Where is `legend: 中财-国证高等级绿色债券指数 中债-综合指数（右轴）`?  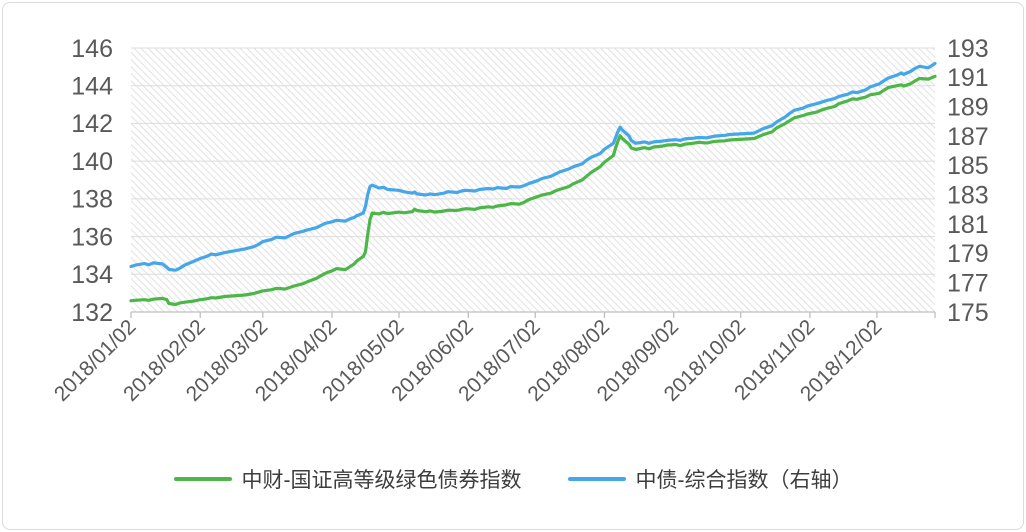
legend: 中财-国证高等级绿色债券指数 中债-综合指数（右轴） is located at coordinates (513, 479).